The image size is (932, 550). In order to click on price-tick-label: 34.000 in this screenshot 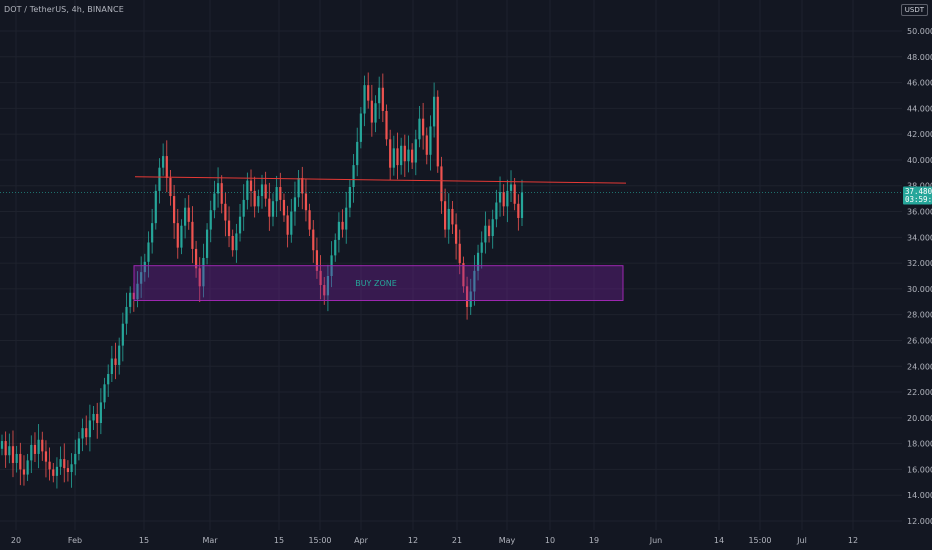, I will do `click(919, 237)`.